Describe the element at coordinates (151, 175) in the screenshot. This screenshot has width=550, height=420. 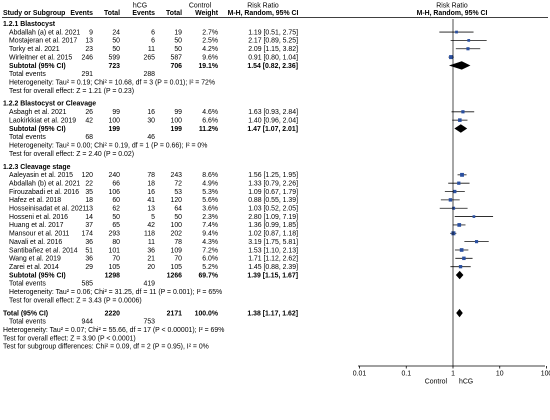
I see `study-events-control: 78` at that location.